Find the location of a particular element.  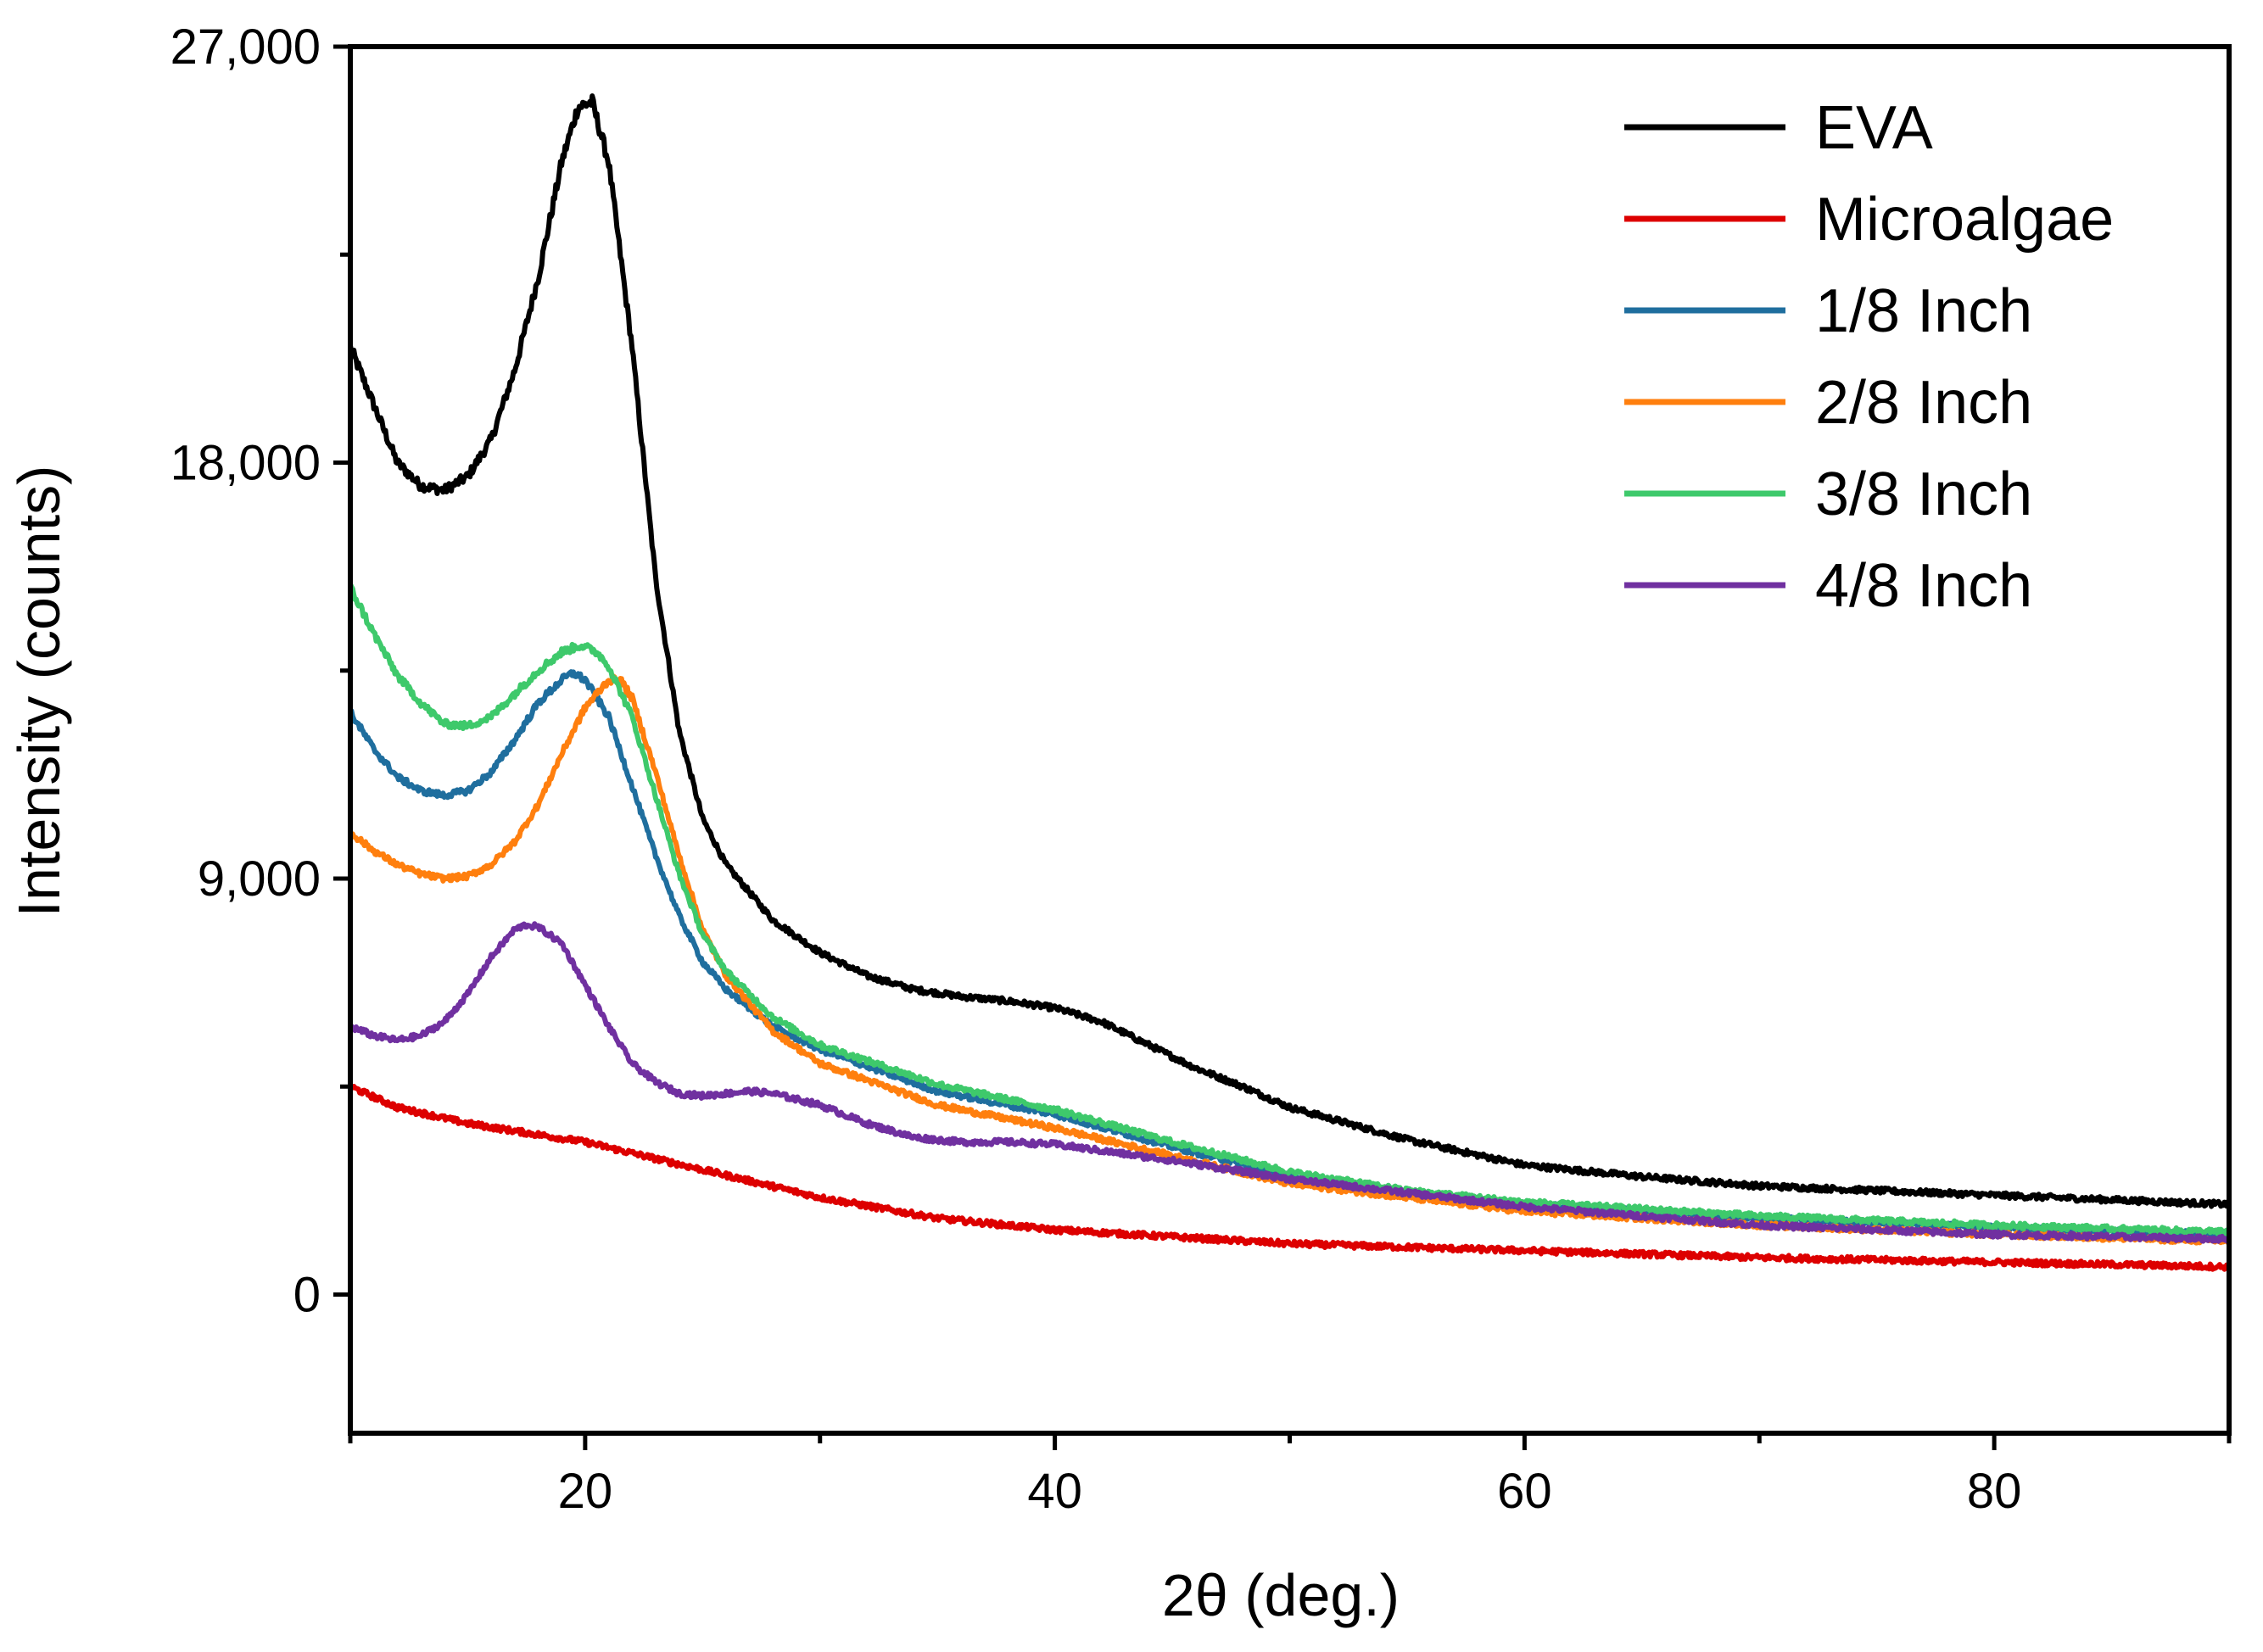

legend-label-4: 3/8 Inch is located at coordinates (1923, 494).